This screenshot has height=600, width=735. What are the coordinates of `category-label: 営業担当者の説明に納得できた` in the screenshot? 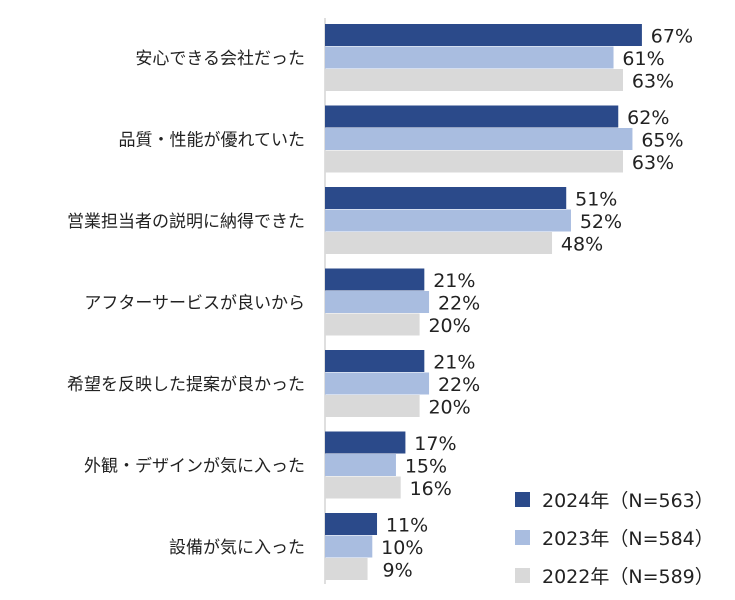 It's located at (186, 222).